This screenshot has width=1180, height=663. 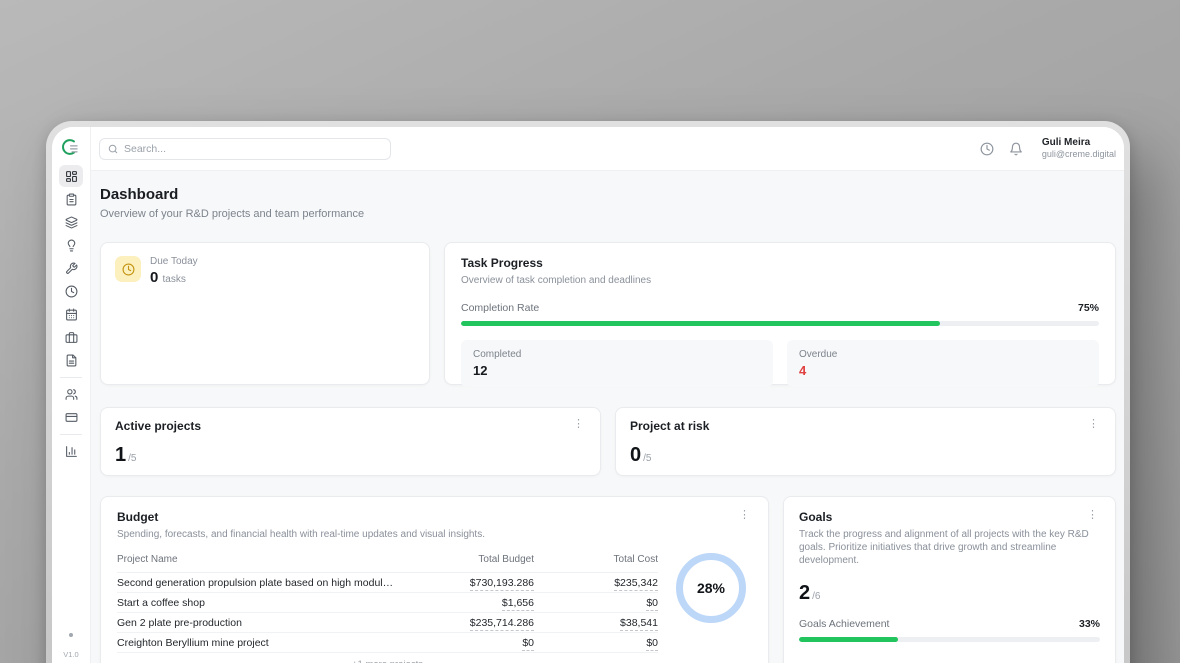 What do you see at coordinates (71, 635) in the screenshot?
I see `status-dot` at bounding box center [71, 635].